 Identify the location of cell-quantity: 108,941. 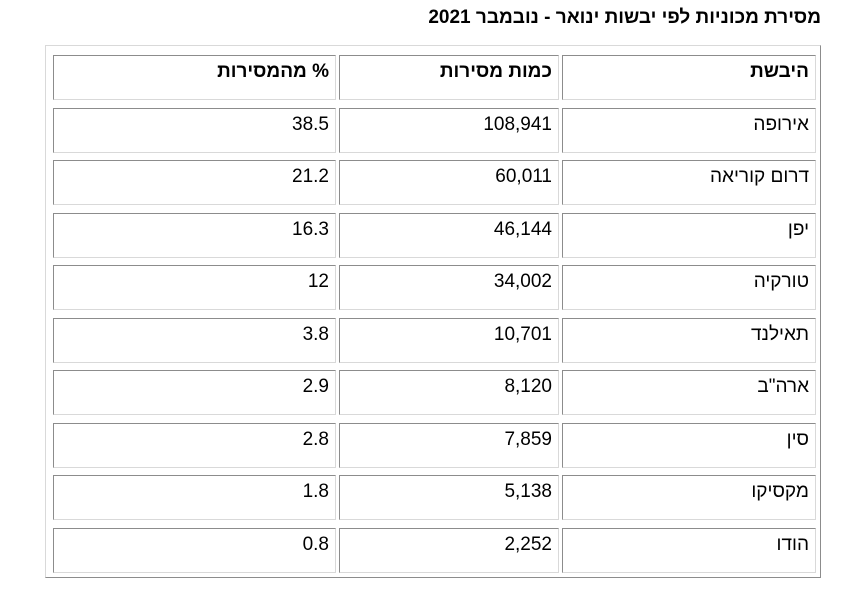
(449, 130).